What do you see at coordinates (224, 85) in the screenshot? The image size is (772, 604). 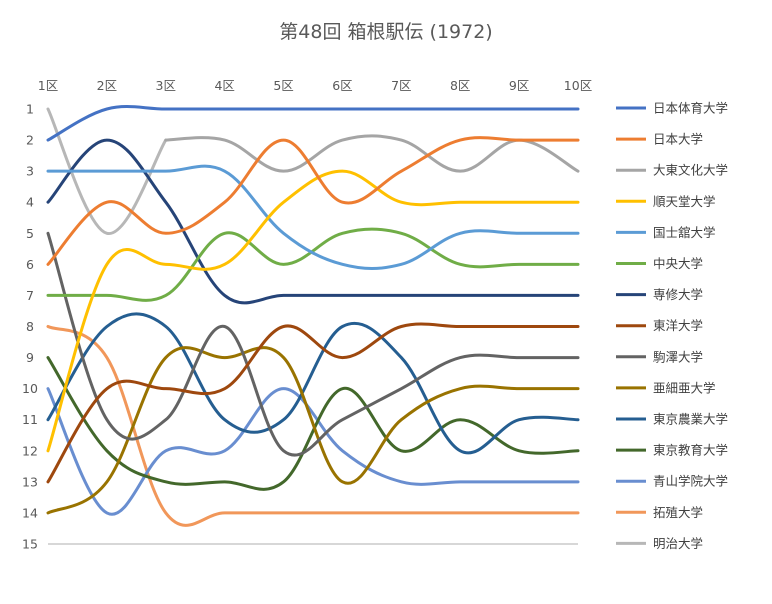 I see `x-tick-label: 4区` at bounding box center [224, 85].